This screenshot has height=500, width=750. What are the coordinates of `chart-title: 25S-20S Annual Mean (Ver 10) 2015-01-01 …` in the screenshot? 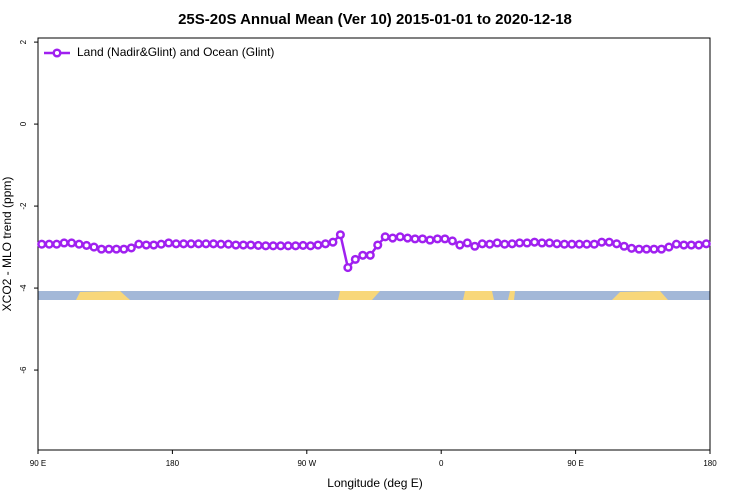 It's located at (375, 19).